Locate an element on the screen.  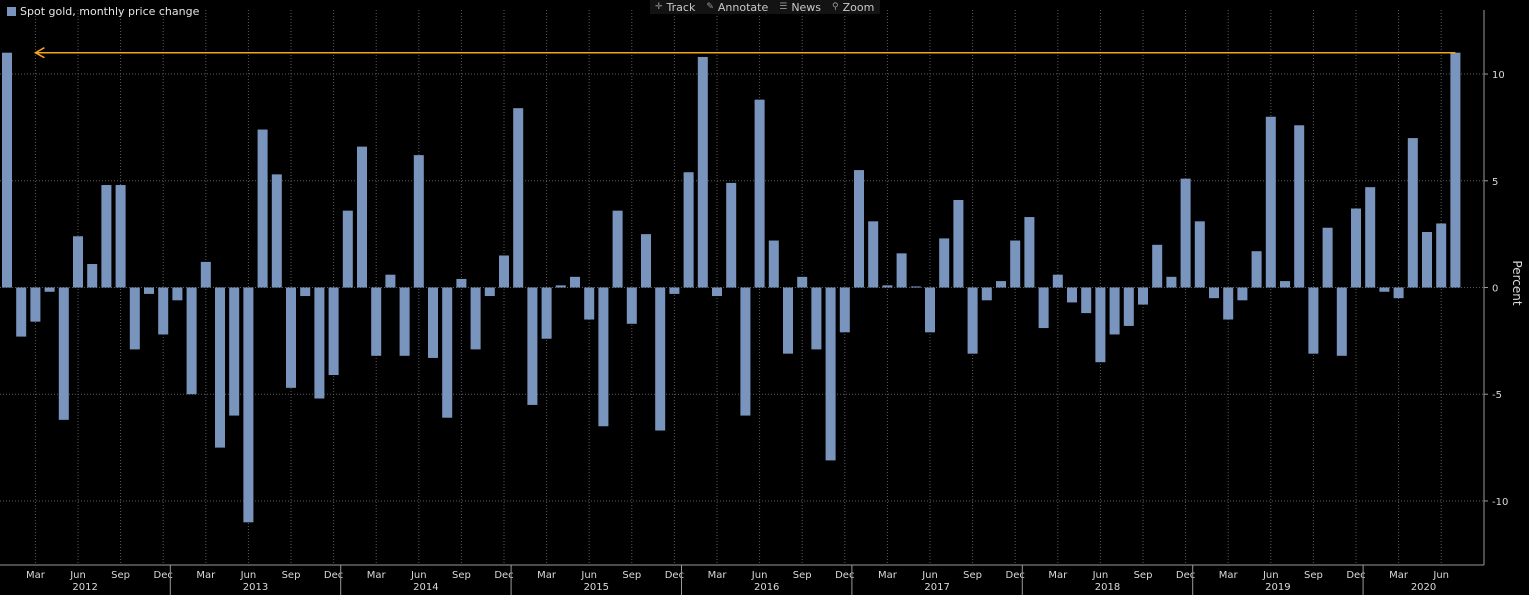
news-button: ☰ News is located at coordinates (800, 7).